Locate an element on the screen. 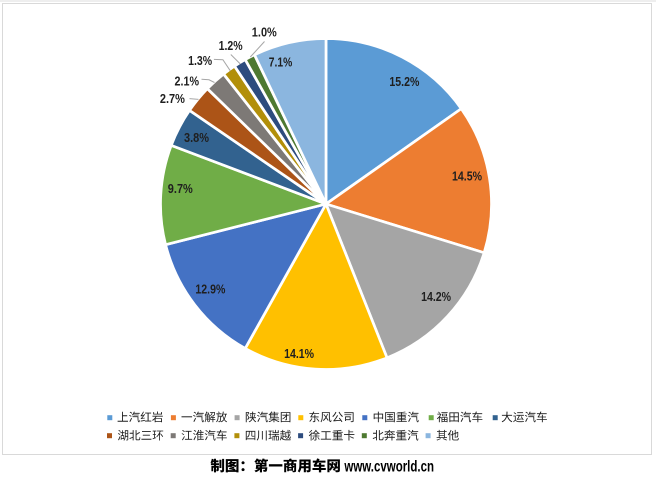  svg-text: 2.7% is located at coordinates (172, 98).